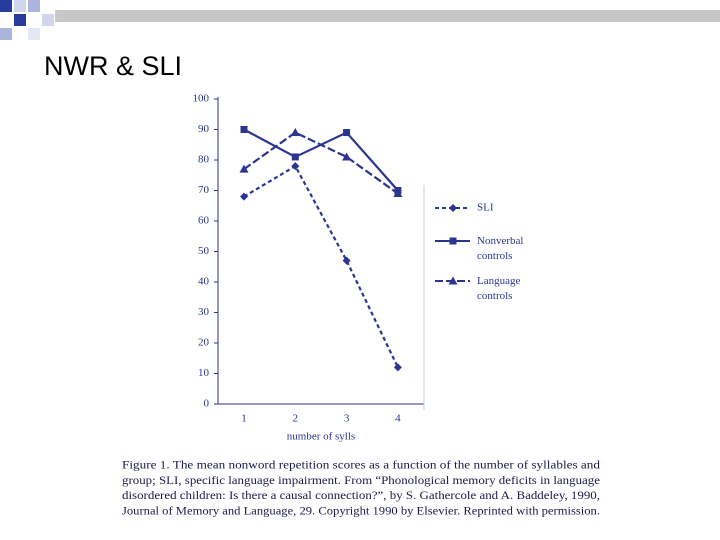 The height and width of the screenshot is (540, 720). I want to click on y-tick-label: 50, so click(204, 251).